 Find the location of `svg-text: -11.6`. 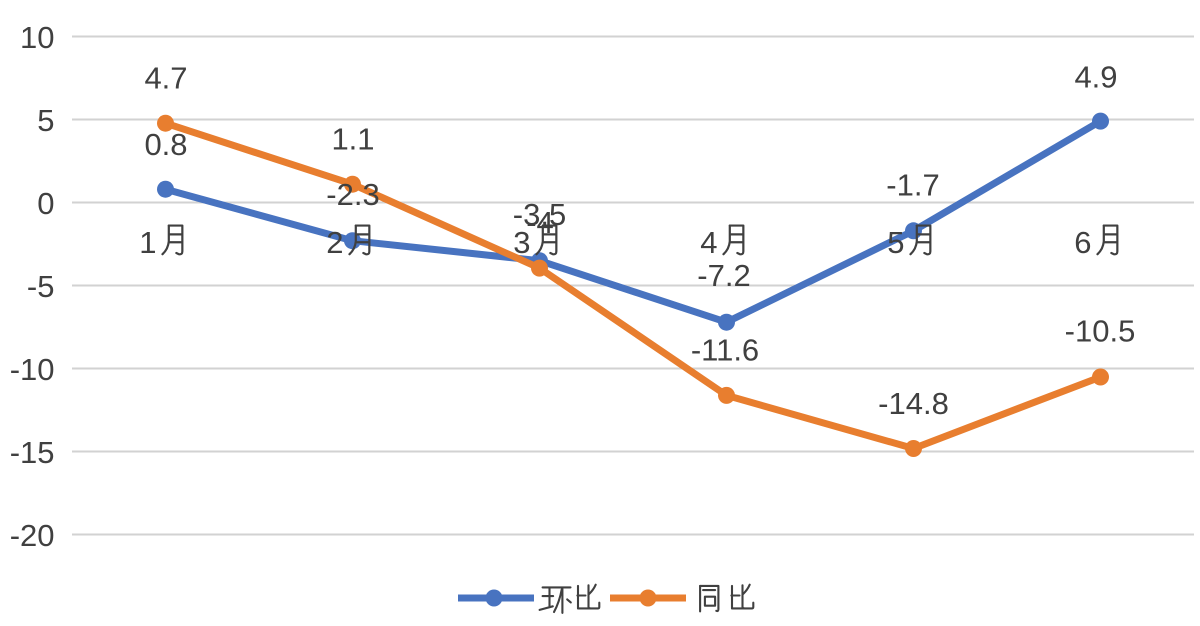

svg-text: -11.6 is located at coordinates (725, 349).